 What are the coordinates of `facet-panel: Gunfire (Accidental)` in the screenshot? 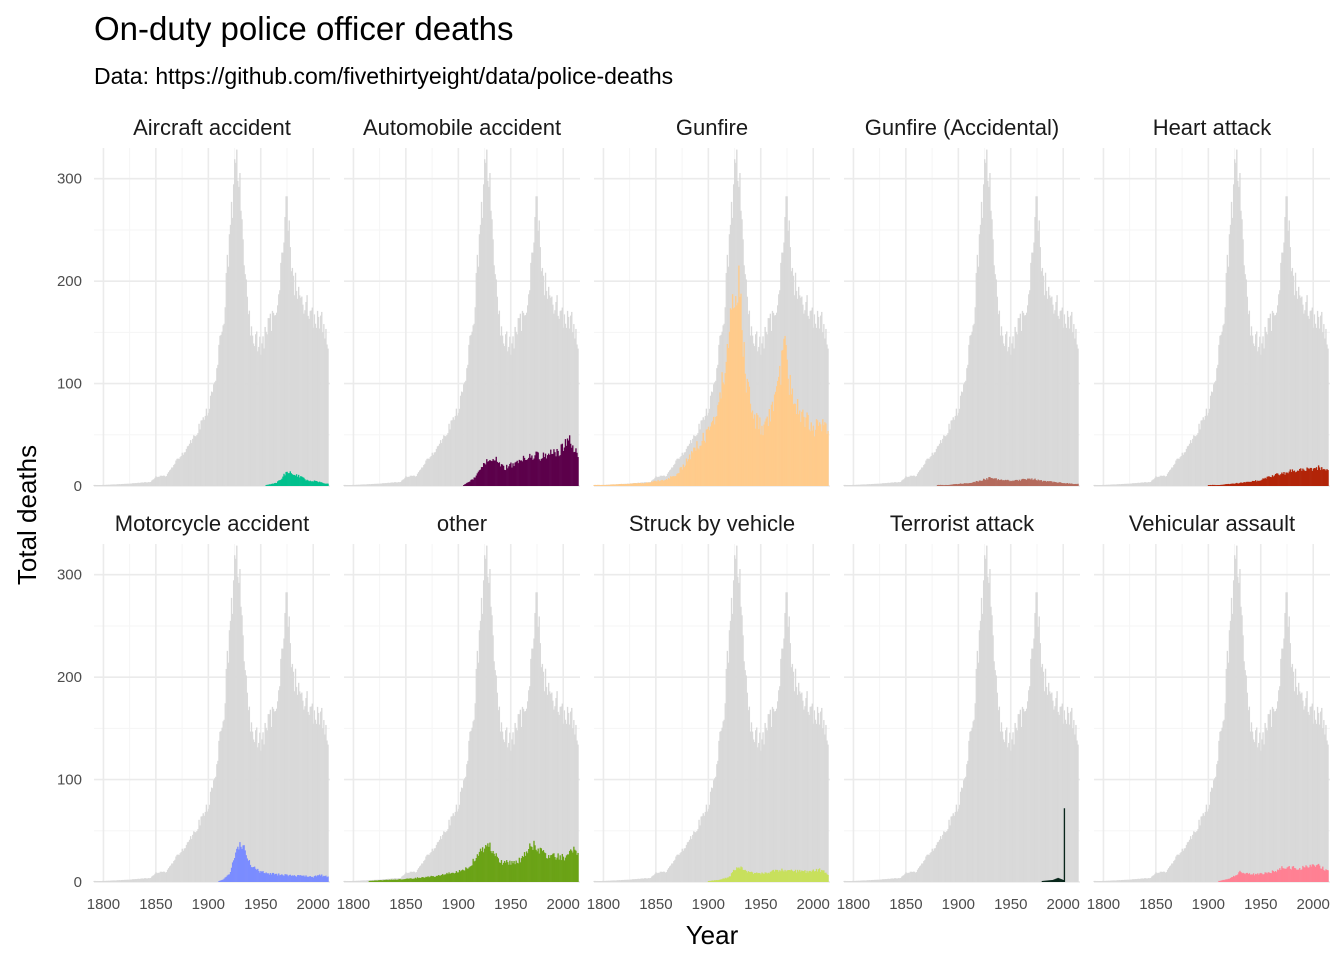 It's located at (961, 301).